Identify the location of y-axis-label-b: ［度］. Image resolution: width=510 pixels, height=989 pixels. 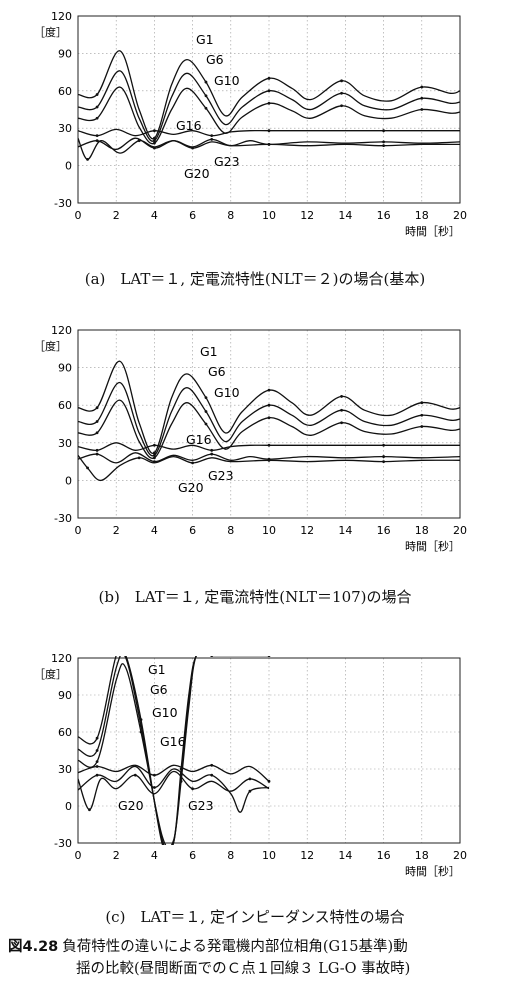
(50, 346).